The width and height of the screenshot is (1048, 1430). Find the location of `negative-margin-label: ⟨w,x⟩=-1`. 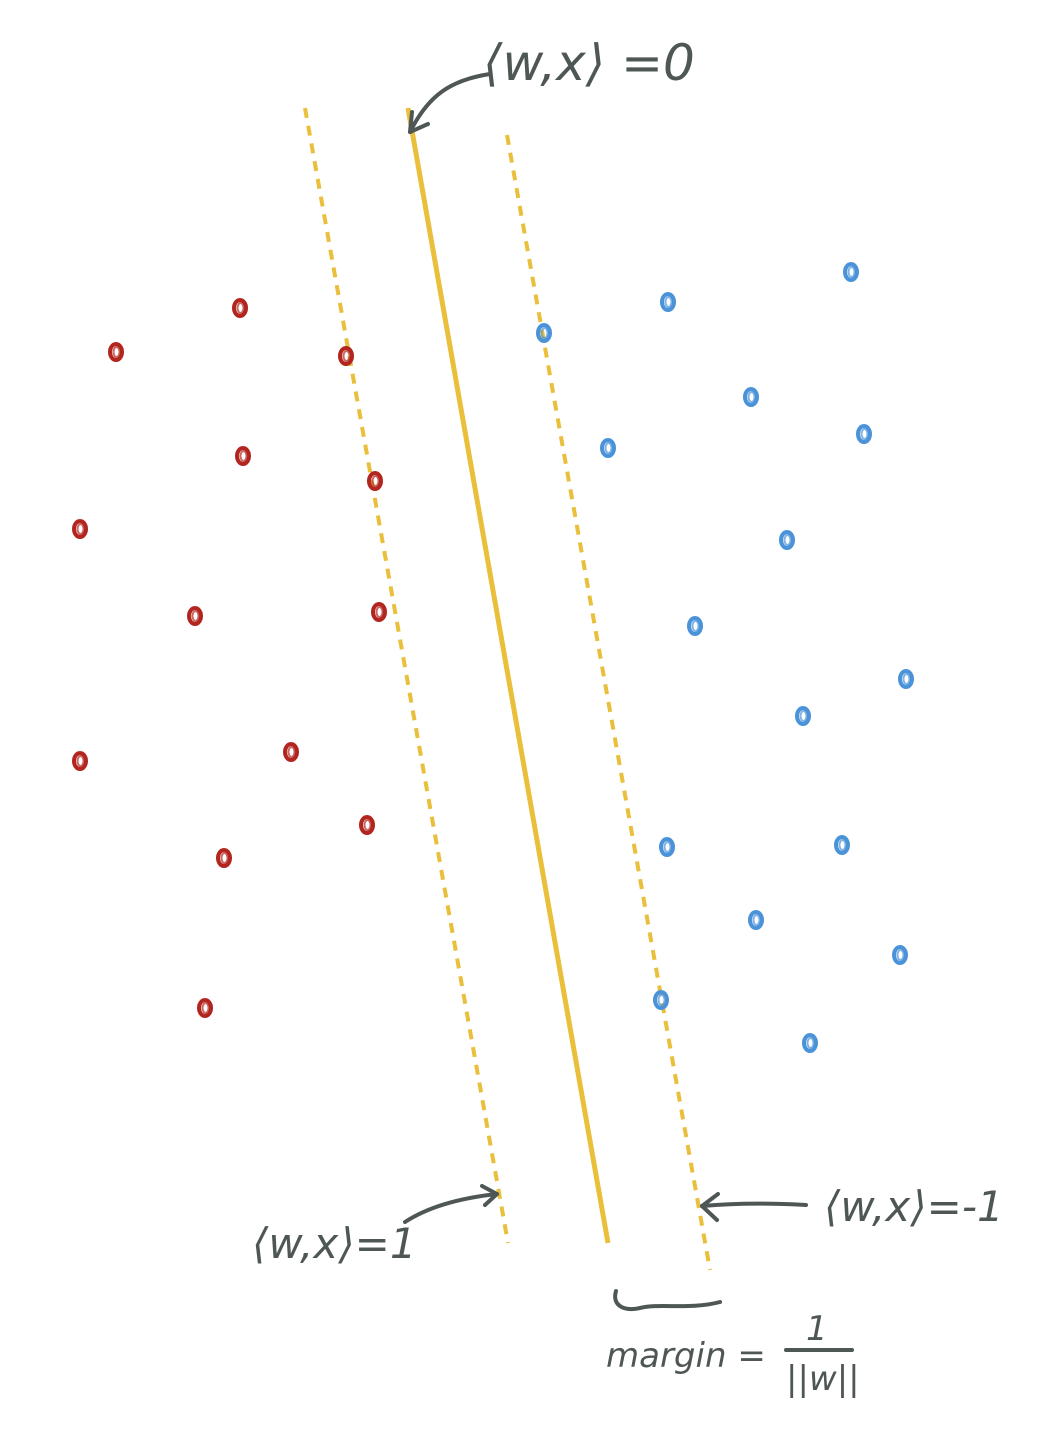

negative-margin-label: ⟨w,x⟩=-1 is located at coordinates (914, 1206).